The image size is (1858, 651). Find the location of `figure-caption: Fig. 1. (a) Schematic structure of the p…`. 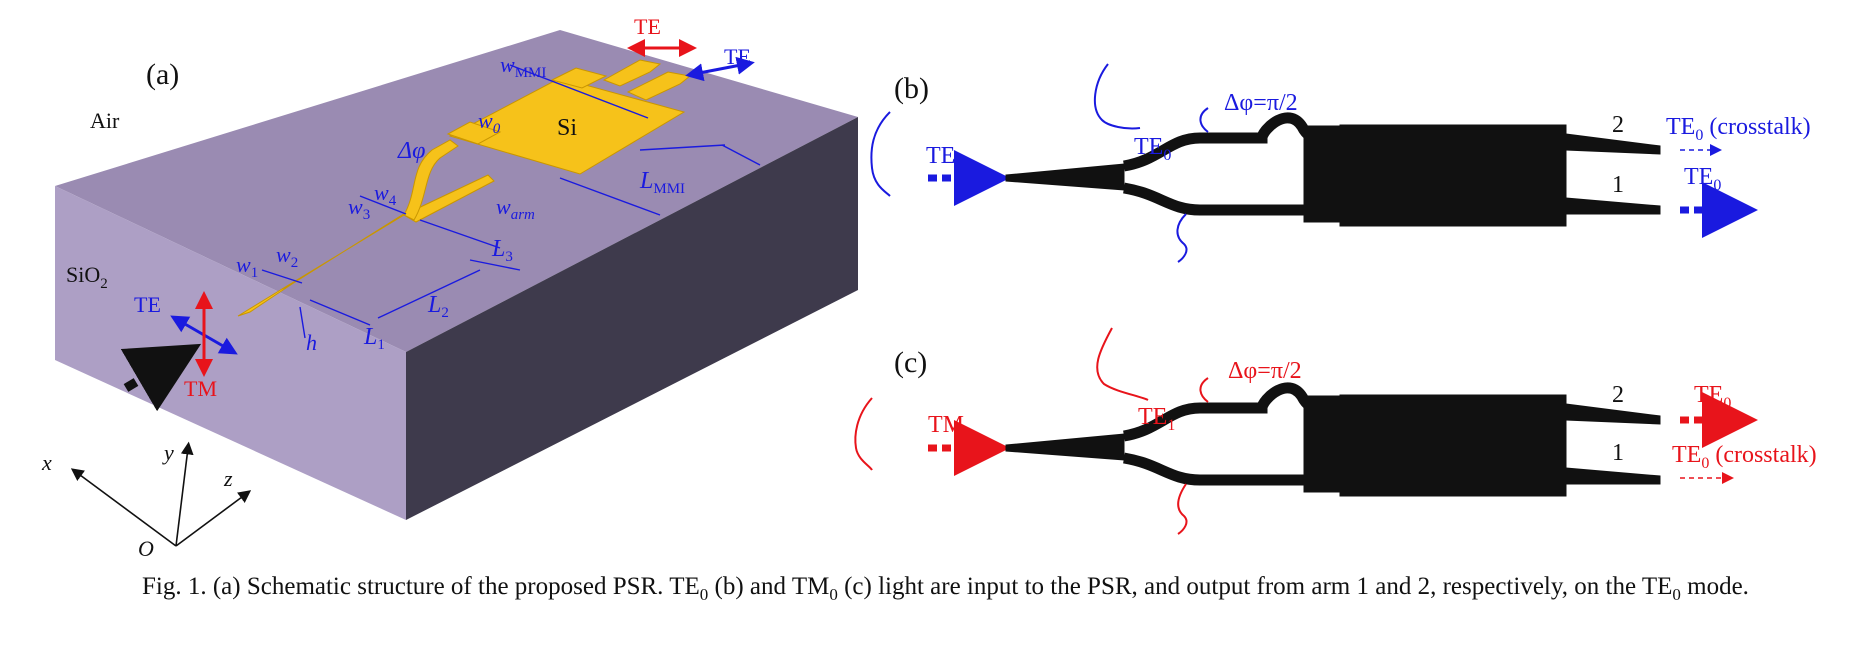

figure-caption: Fig. 1. (a) Schematic structure of the p… is located at coordinates (945, 588).